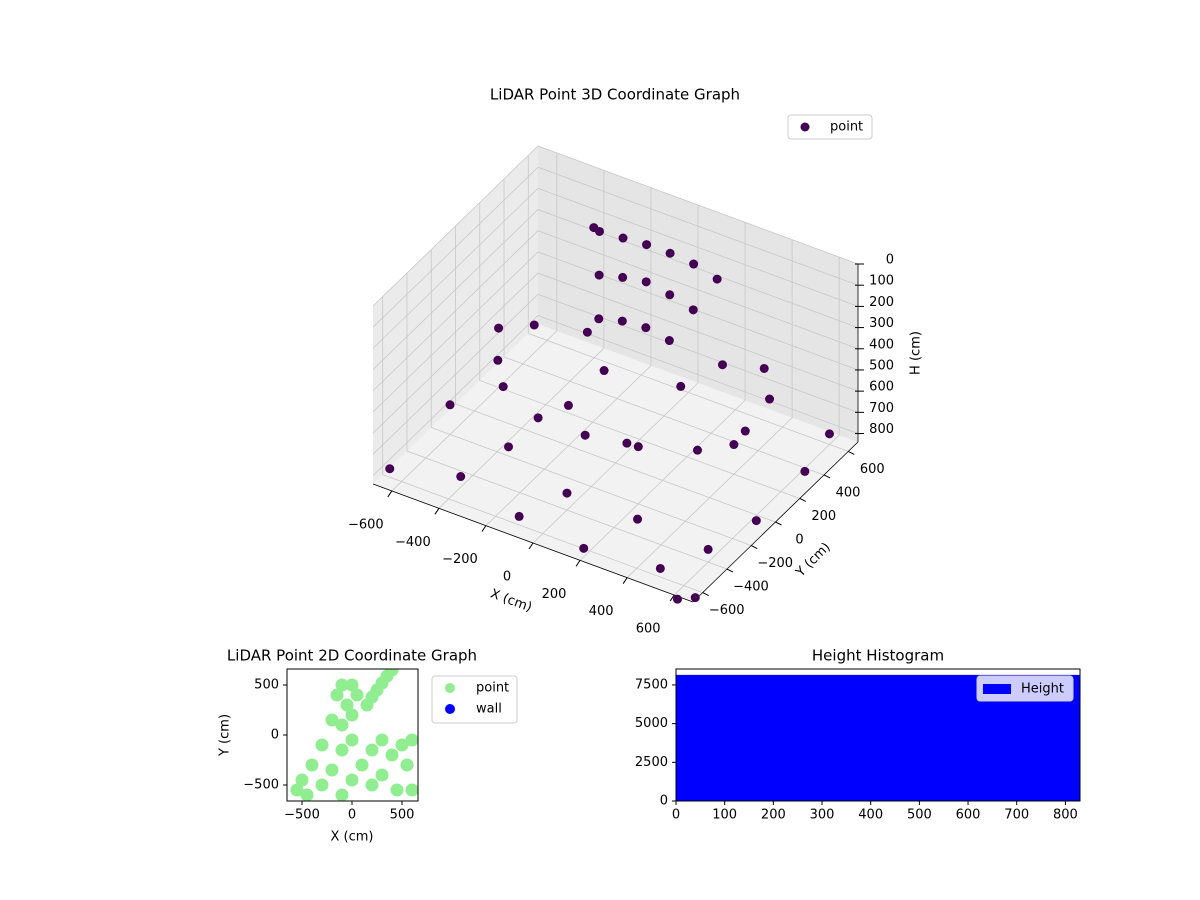  Describe the element at coordinates (846, 127) in the screenshot. I see `legend-label: point` at that location.